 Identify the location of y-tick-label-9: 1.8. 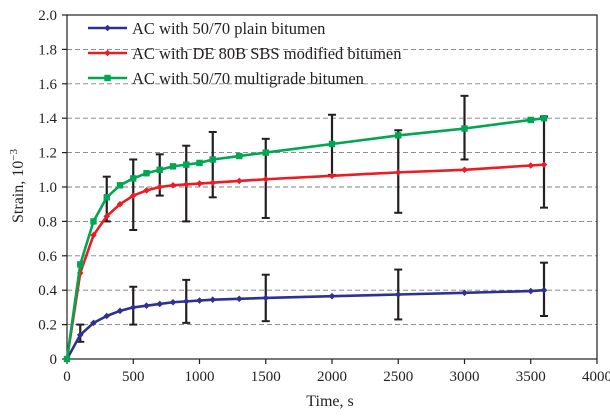
(47, 50).